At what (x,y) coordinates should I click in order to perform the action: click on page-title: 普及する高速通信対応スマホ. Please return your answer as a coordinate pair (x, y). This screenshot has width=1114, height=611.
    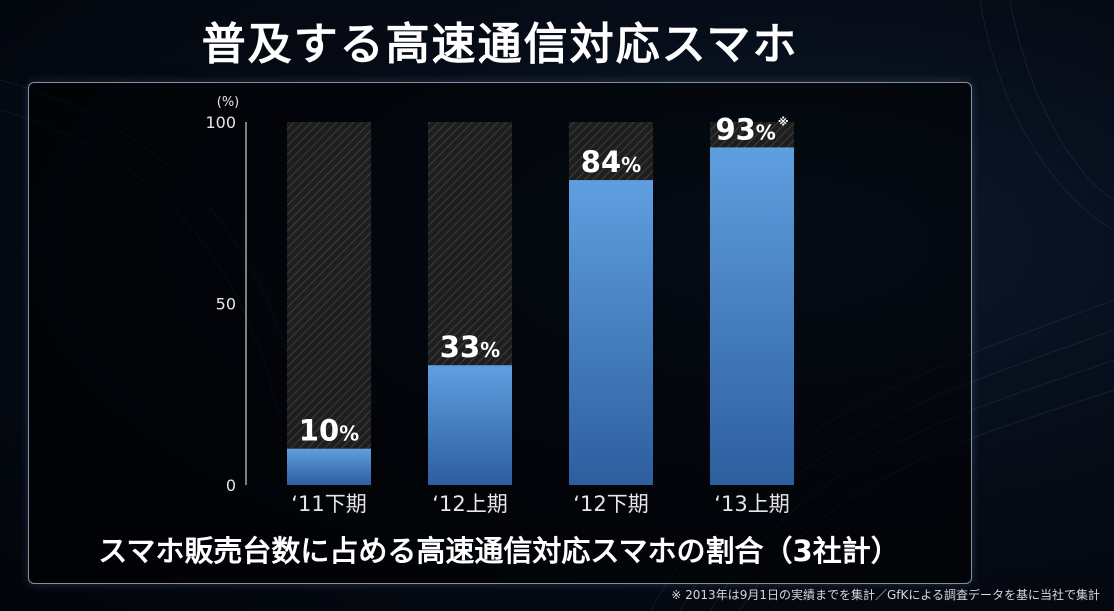
    Looking at the image, I should click on (500, 44).